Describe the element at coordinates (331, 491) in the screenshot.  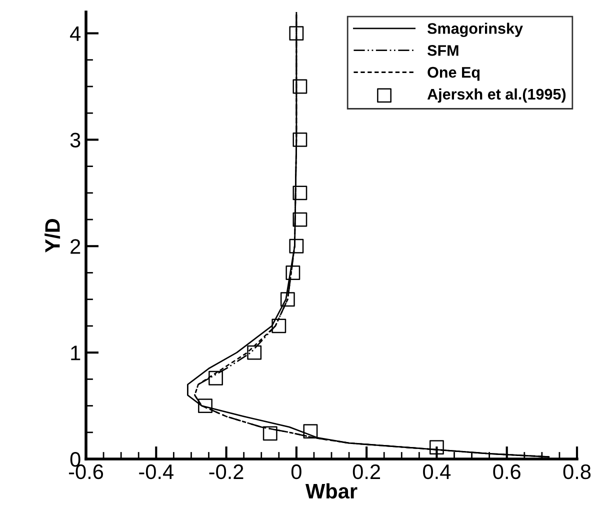
I see `x-axis-title: Wbar` at that location.